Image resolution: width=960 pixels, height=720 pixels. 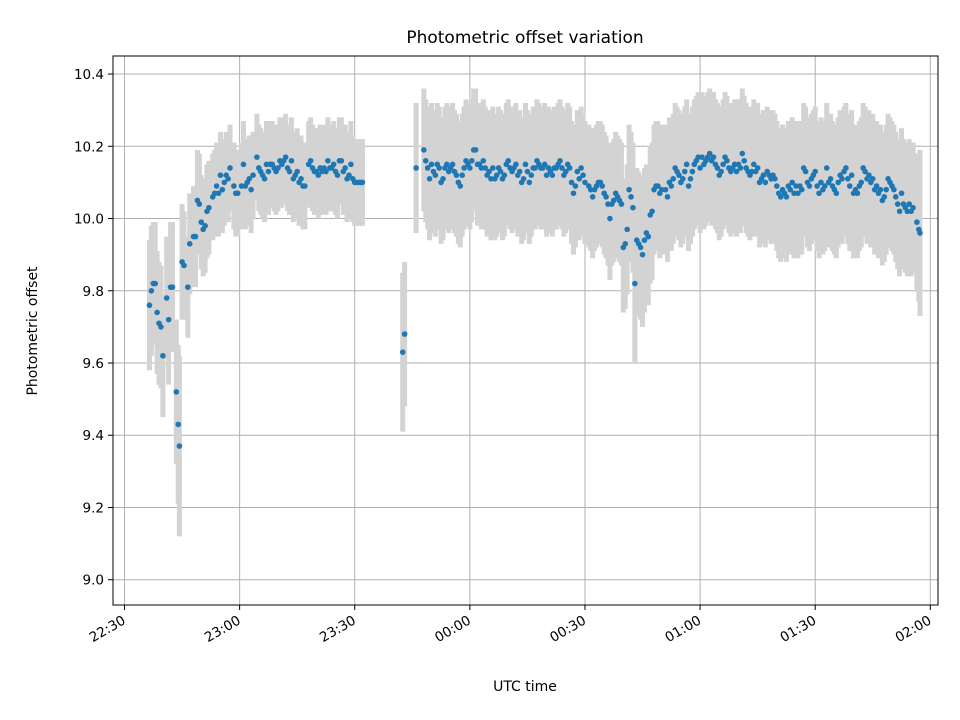 I want to click on x-axis-label: UTC time, so click(x=525, y=687).